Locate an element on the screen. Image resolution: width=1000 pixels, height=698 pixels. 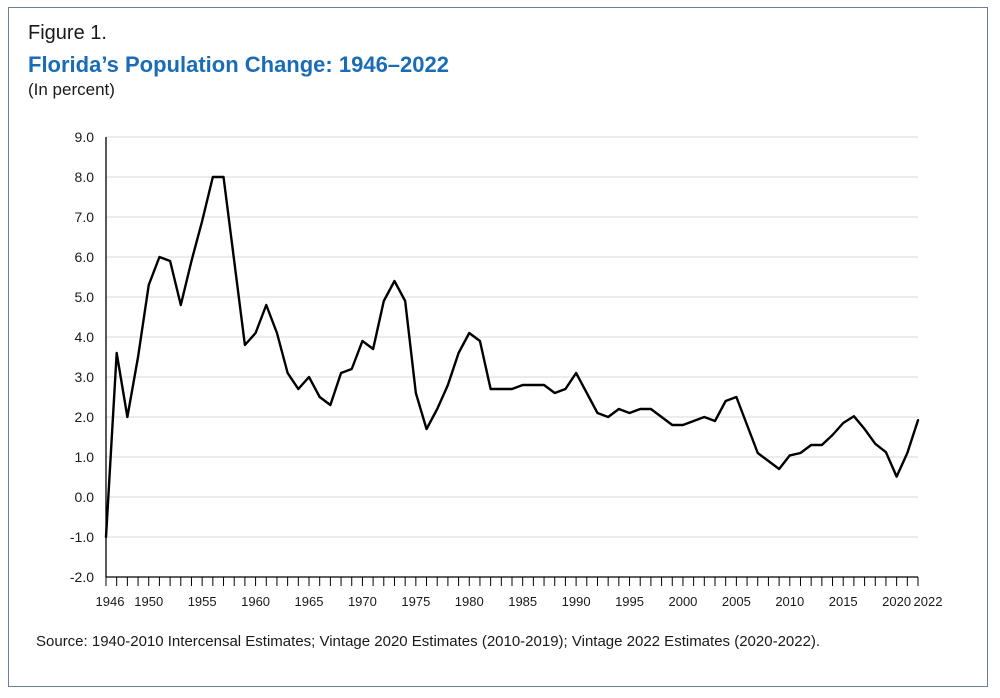
x-tick-label: 2022 is located at coordinates (928, 601).